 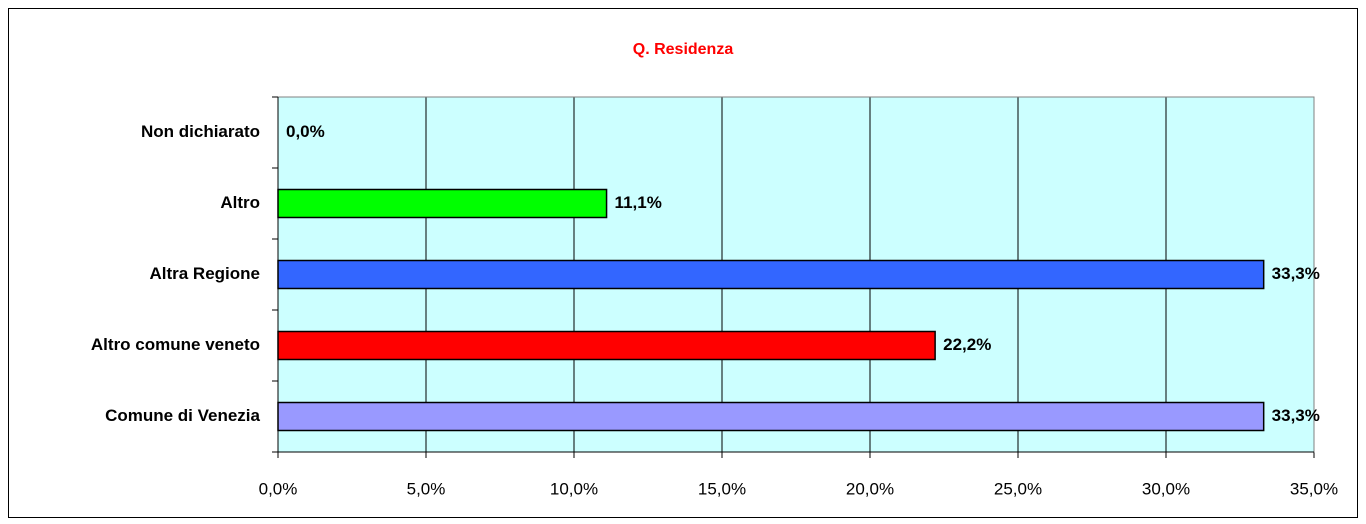 What do you see at coordinates (1018, 488) in the screenshot?
I see `x-tick-label: 25,0%` at bounding box center [1018, 488].